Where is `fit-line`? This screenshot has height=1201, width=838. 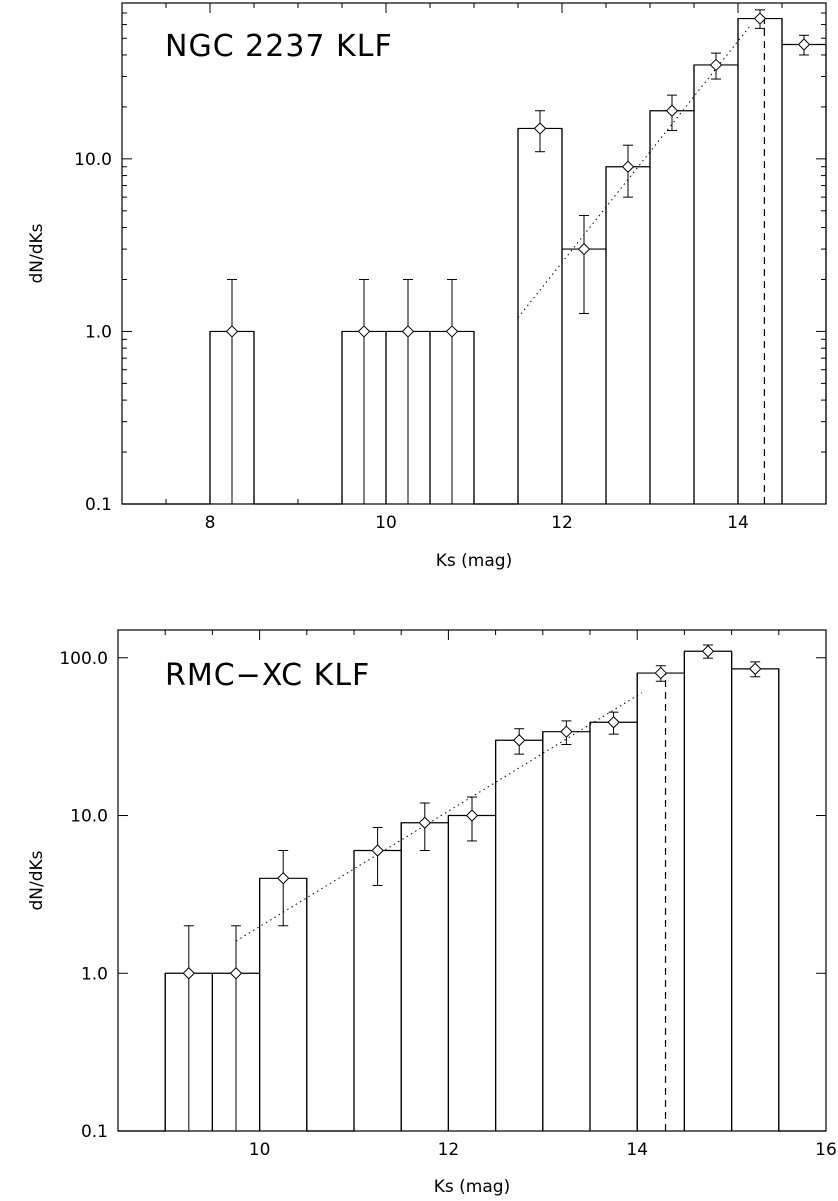 fit-line is located at coordinates (439, 817).